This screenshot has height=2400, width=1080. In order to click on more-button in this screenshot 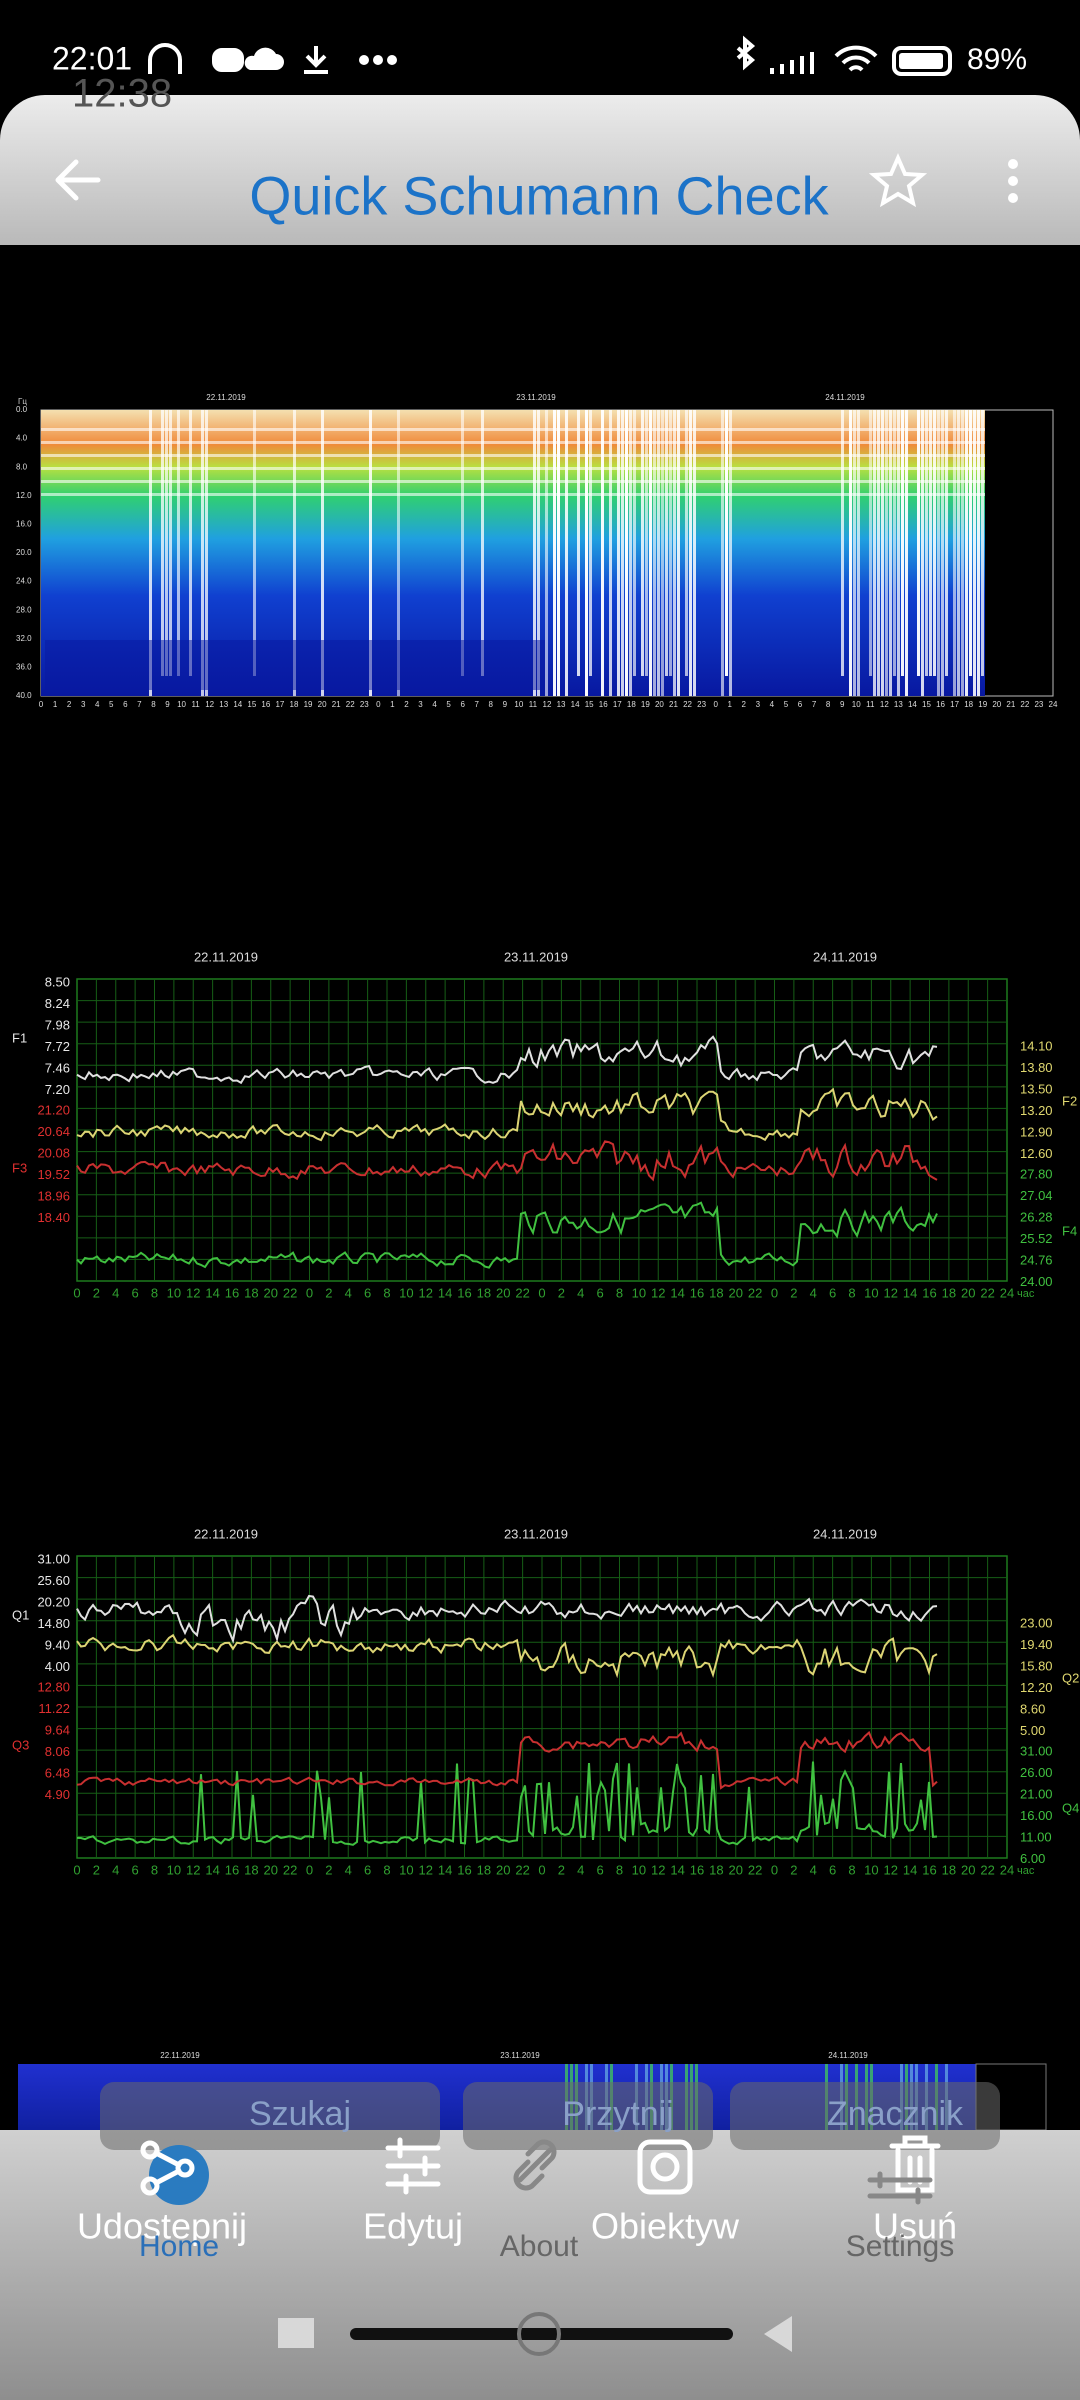, I will do `click(1013, 181)`.